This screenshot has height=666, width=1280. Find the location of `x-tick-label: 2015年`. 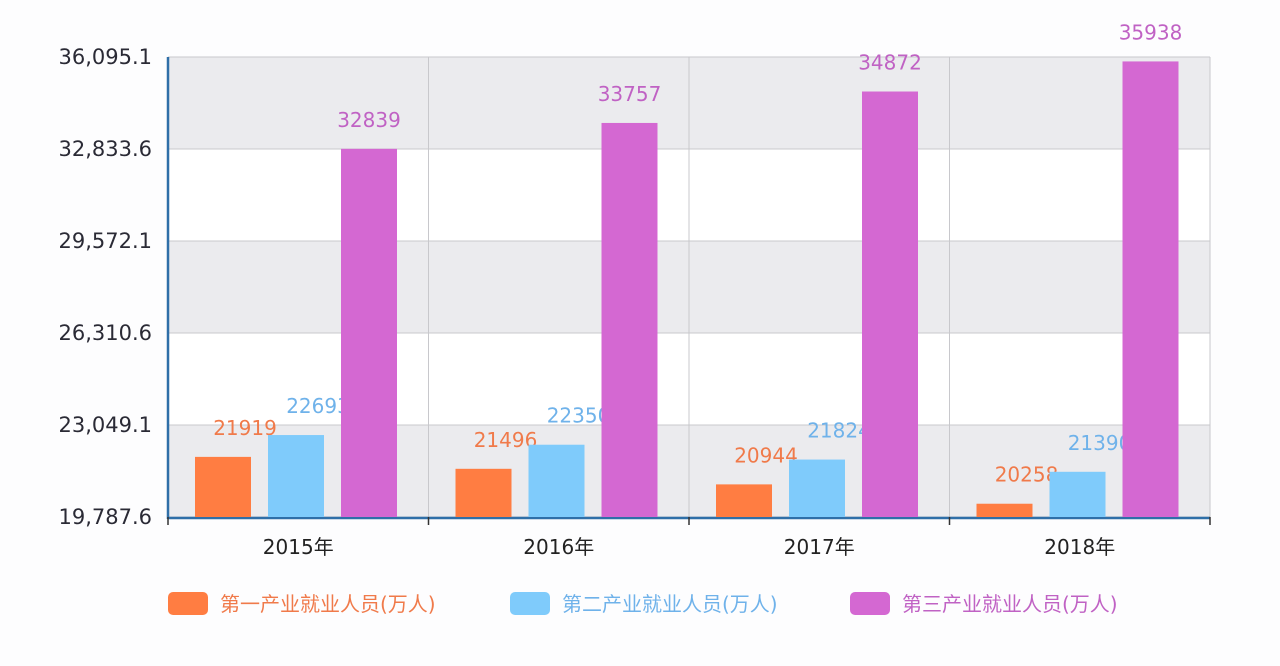

x-tick-label: 2015年 is located at coordinates (298, 547).